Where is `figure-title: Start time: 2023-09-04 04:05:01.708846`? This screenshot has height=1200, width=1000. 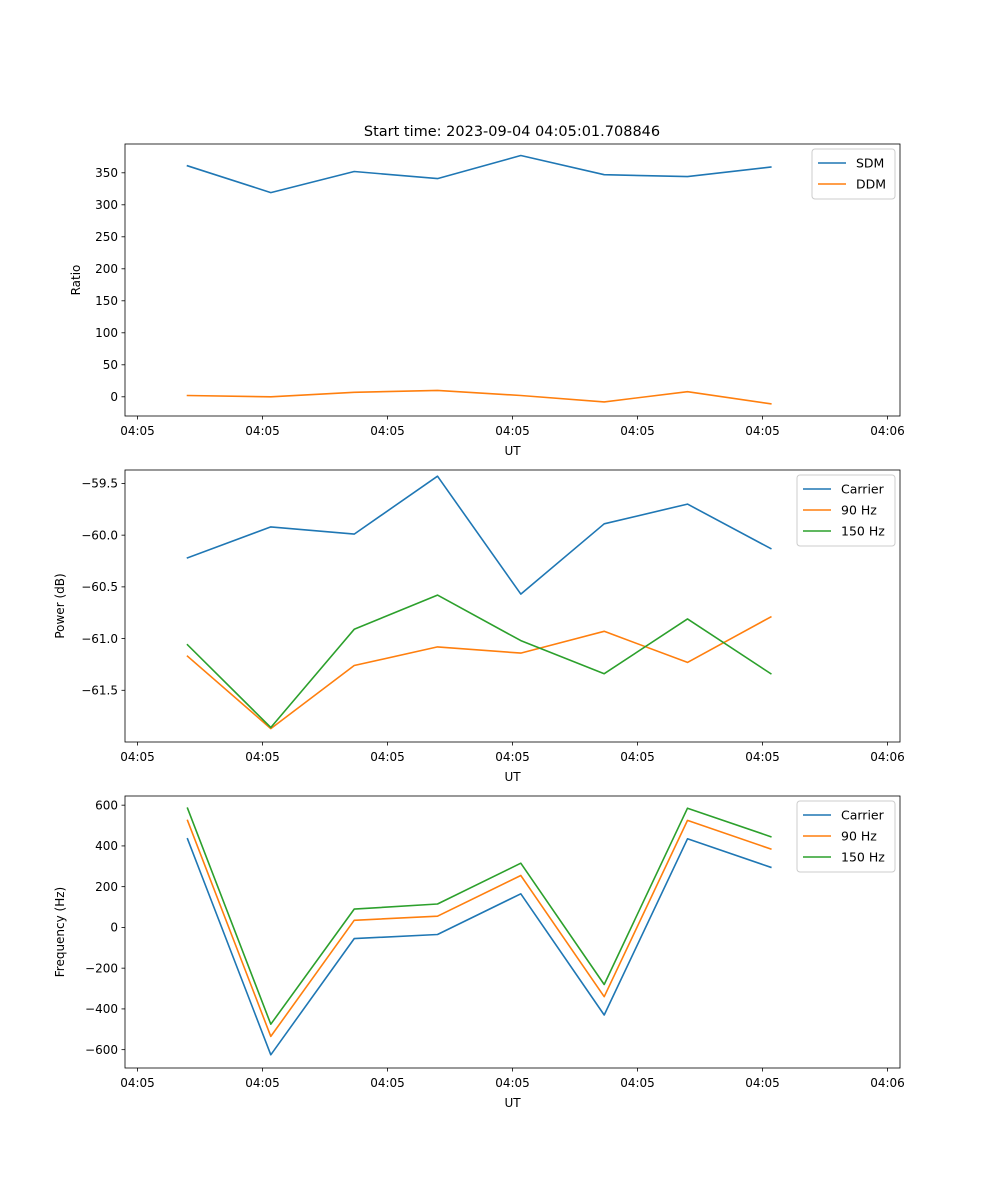
figure-title: Start time: 2023-09-04 04:05:01.708846 is located at coordinates (512, 132).